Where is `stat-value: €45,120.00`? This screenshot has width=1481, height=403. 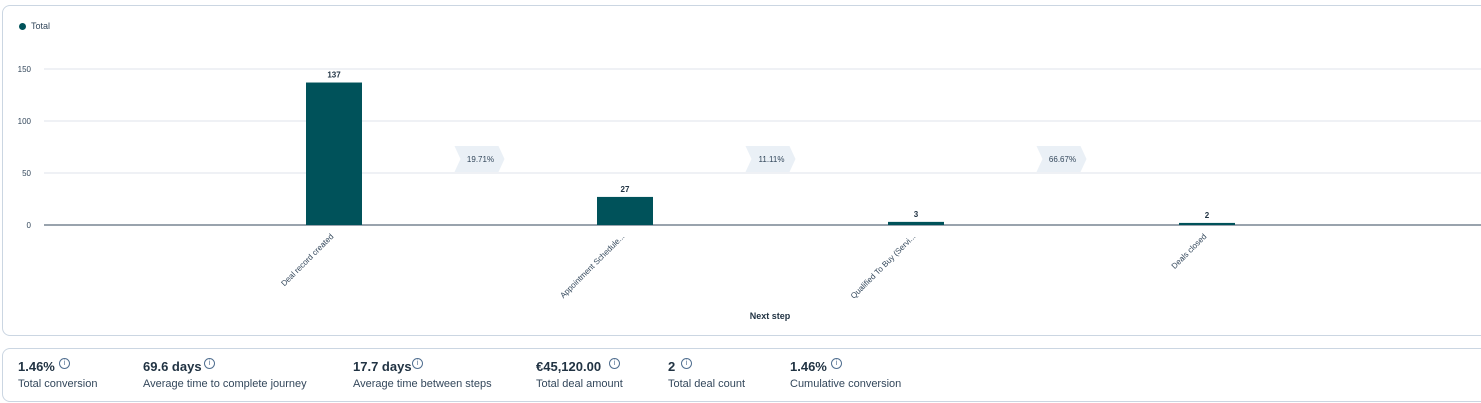 stat-value: €45,120.00 is located at coordinates (569, 366).